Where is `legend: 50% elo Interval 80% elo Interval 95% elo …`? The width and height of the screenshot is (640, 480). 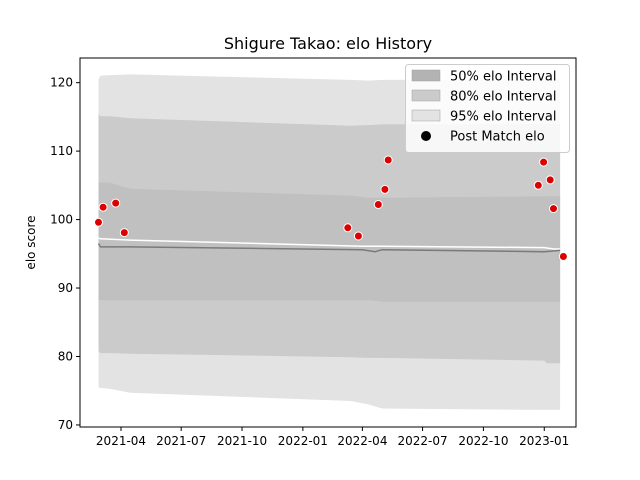
legend: 50% elo Interval 80% elo Interval 95% elo … is located at coordinates (487, 108).